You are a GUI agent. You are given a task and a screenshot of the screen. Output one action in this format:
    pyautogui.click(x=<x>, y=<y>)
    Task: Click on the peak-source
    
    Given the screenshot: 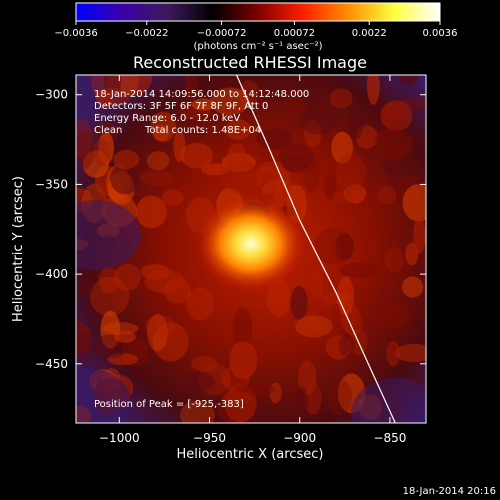 What is the action you would take?
    pyautogui.click(x=250, y=243)
    